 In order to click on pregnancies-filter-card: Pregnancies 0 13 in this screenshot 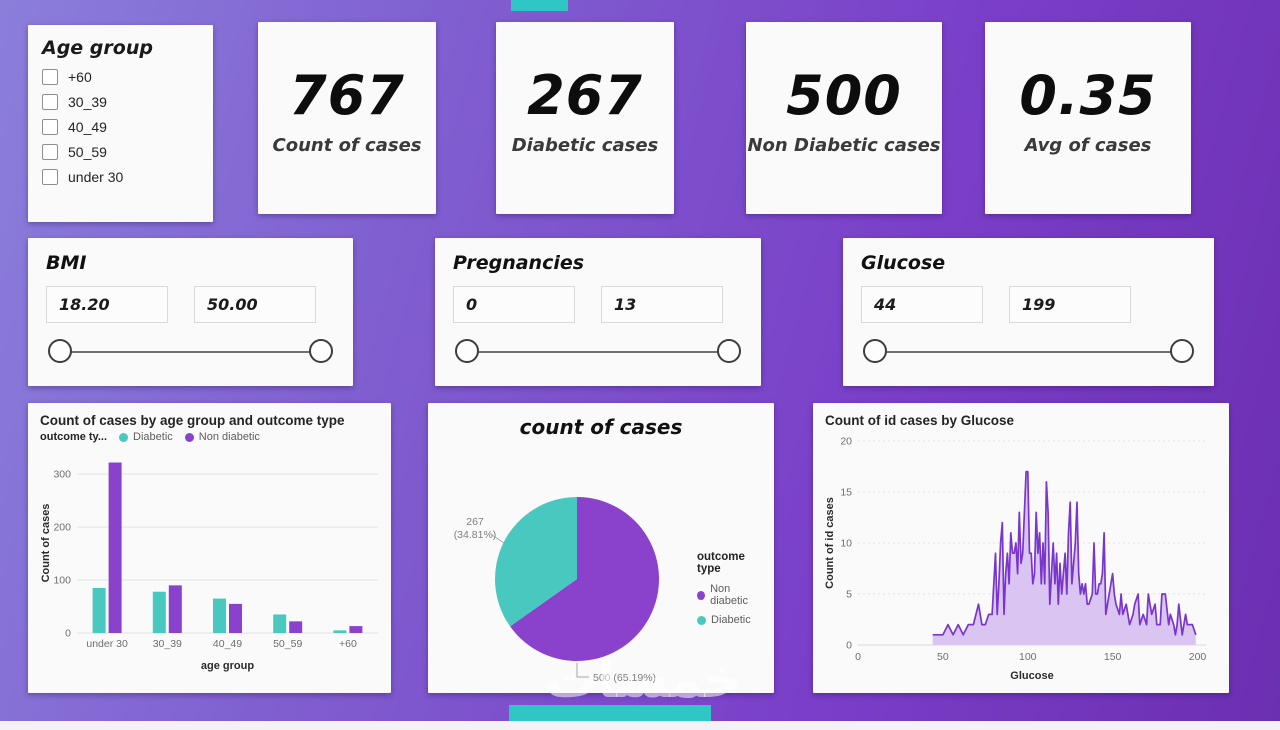, I will do `click(598, 312)`.